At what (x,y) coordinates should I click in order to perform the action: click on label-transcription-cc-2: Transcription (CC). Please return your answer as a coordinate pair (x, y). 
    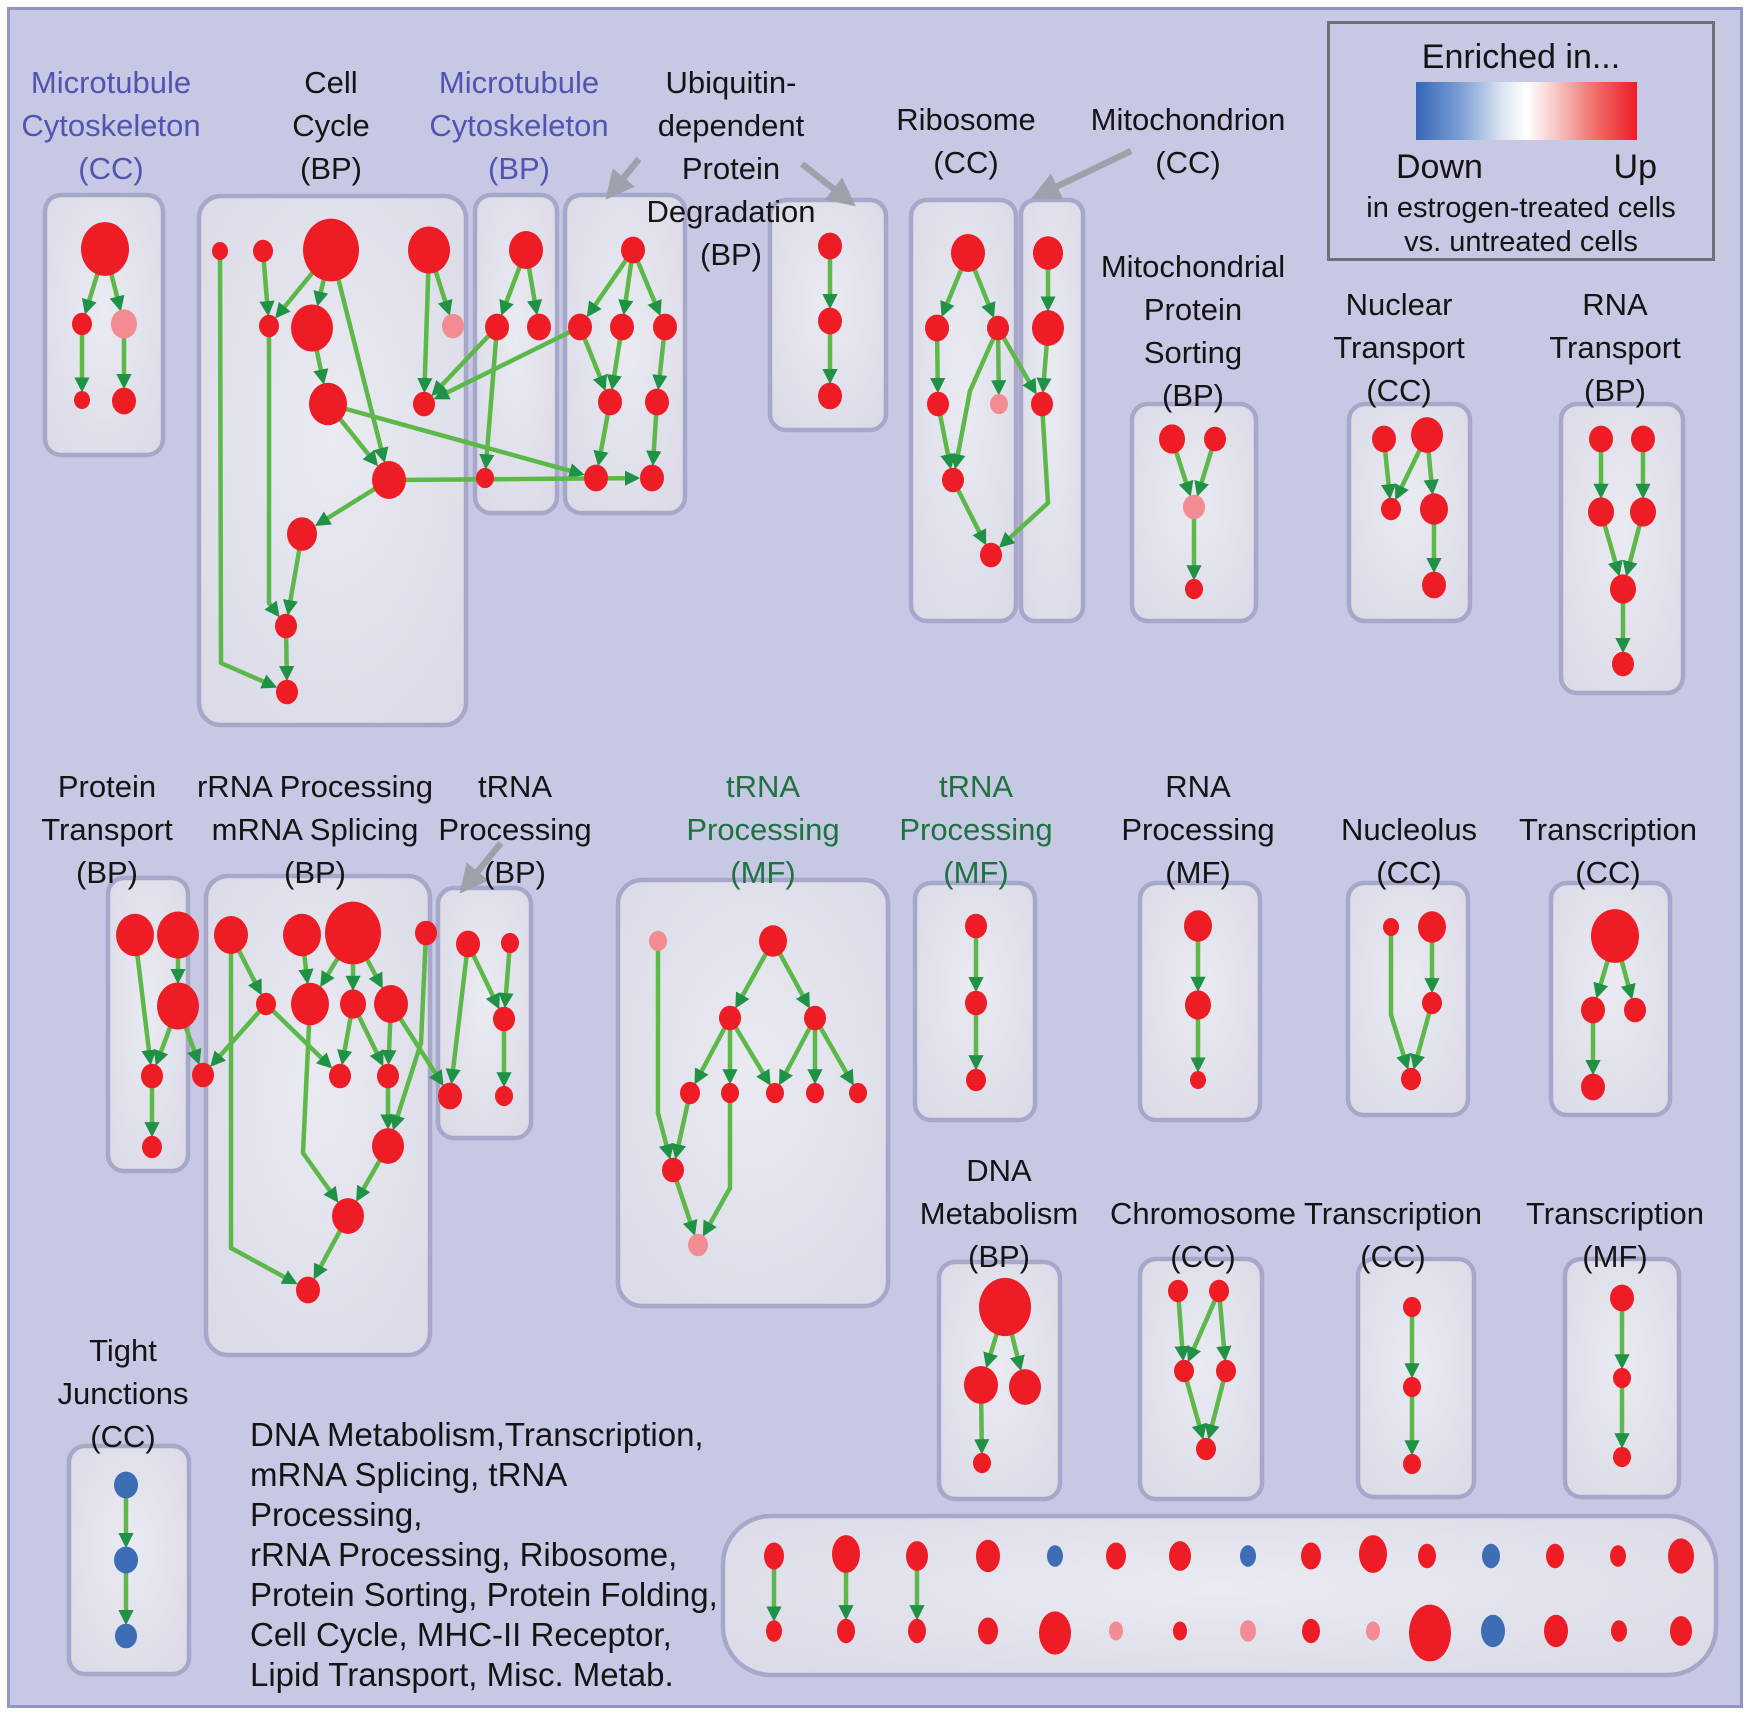
    Looking at the image, I should click on (1393, 1235).